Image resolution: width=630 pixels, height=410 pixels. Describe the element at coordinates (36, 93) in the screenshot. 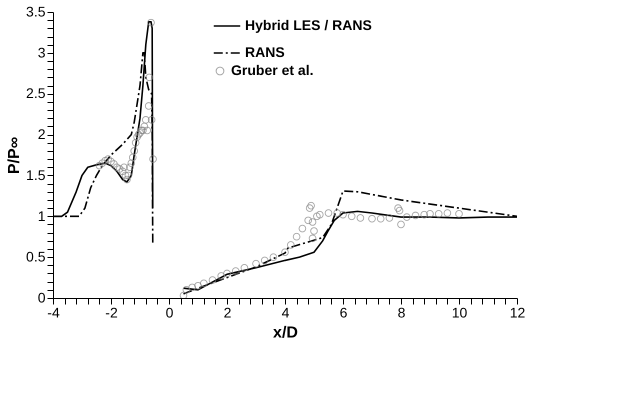

I see `y-tick-label: 2.5` at that location.